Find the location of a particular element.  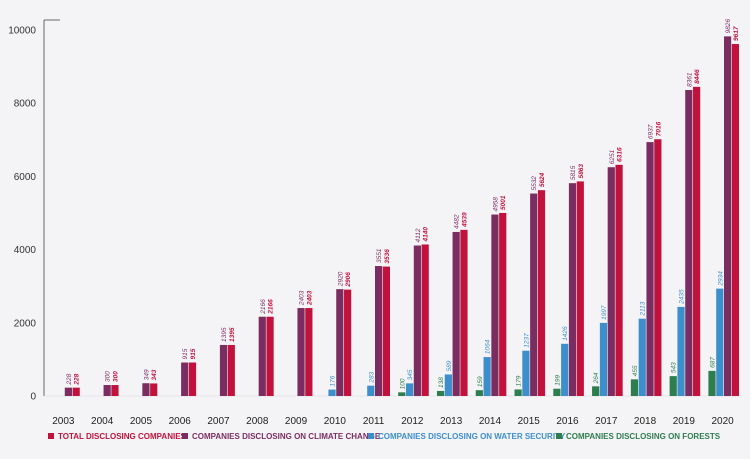

data-label: 349 is located at coordinates (146, 374).